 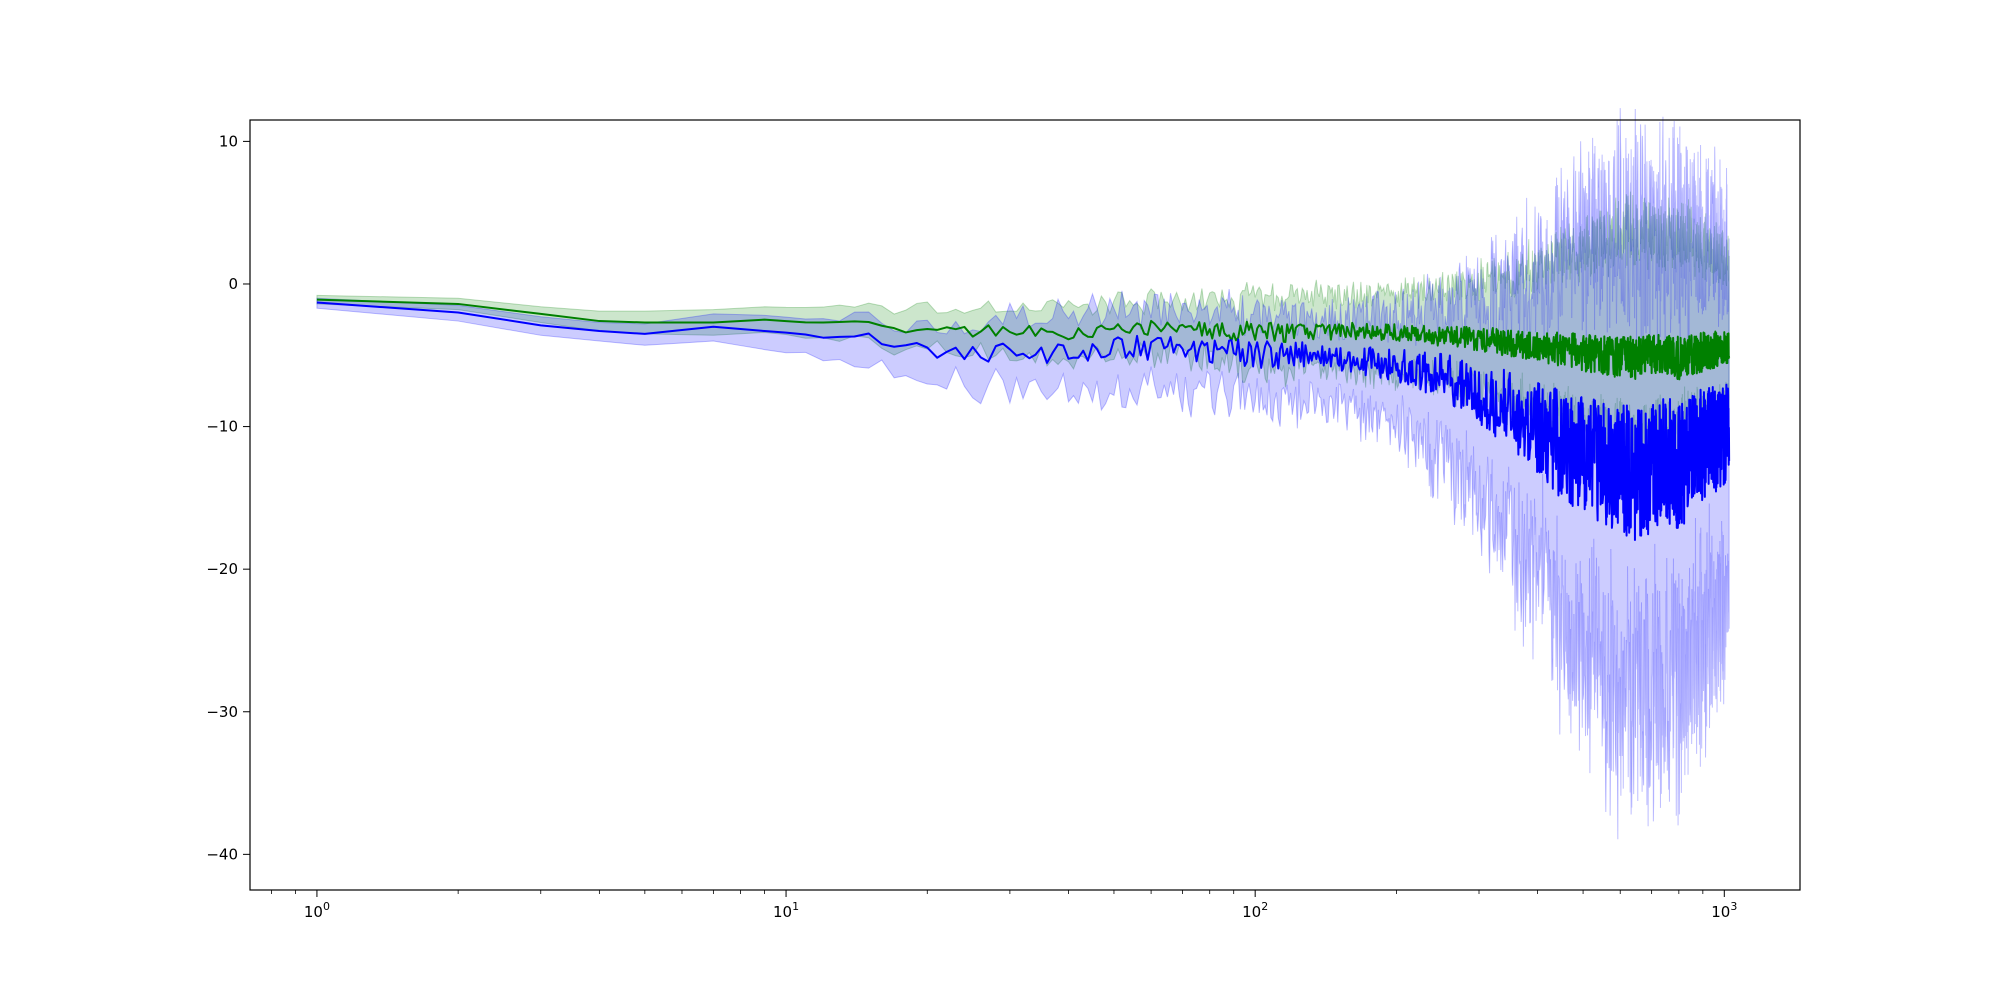 I want to click on x-tick-label: 10⁰, so click(x=317, y=910).